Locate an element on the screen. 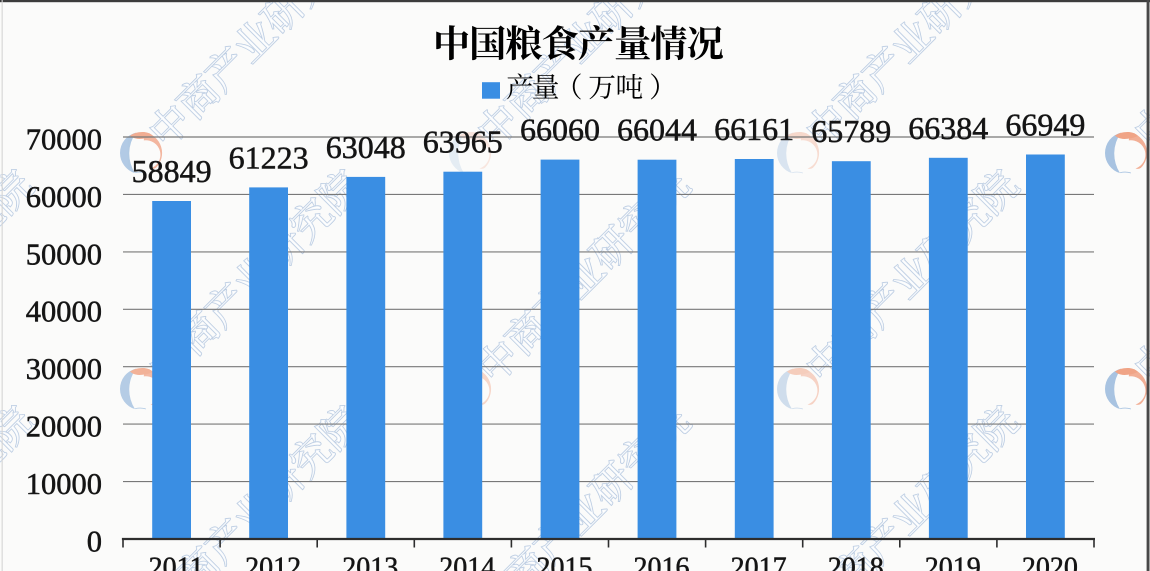  svg-text: 65789 is located at coordinates (851, 131).